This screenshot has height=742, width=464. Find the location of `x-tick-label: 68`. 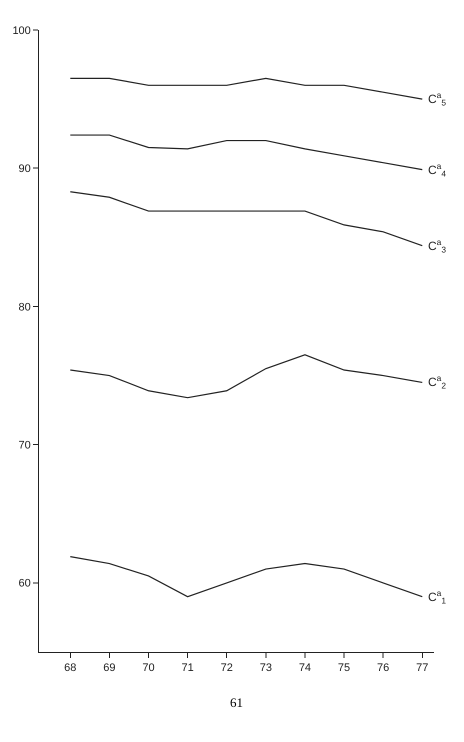

x-tick-label: 68 is located at coordinates (70, 668).